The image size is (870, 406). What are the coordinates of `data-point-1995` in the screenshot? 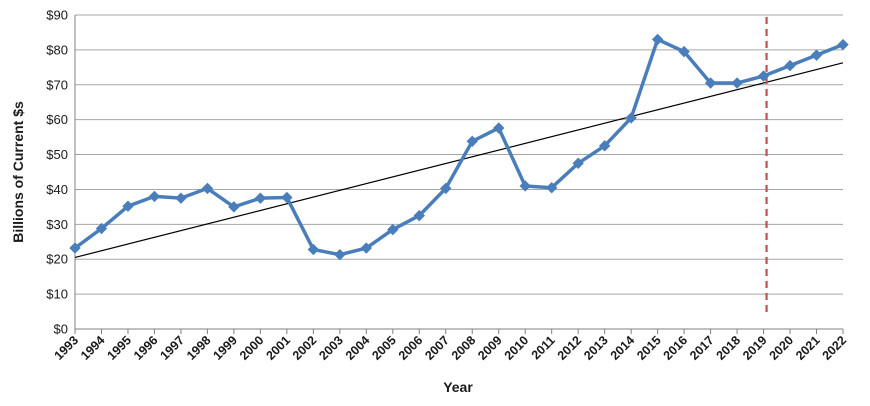 It's located at (128, 206).